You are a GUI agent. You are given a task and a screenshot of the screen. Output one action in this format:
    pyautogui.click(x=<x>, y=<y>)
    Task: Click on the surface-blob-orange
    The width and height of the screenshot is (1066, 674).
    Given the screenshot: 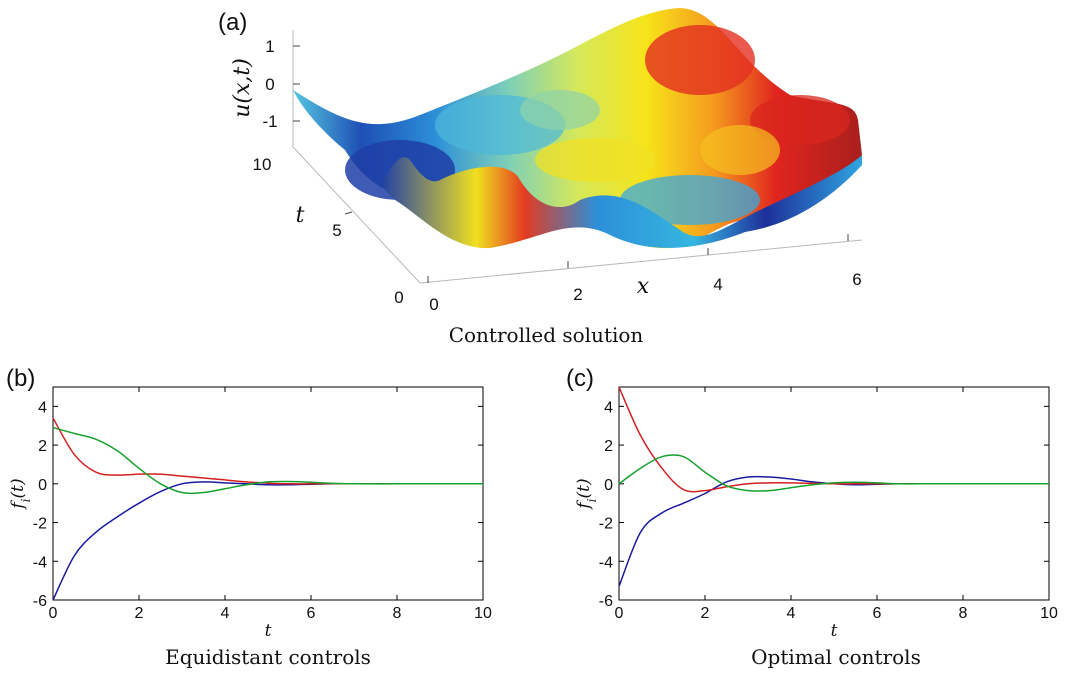 What is the action you would take?
    pyautogui.click(x=740, y=150)
    